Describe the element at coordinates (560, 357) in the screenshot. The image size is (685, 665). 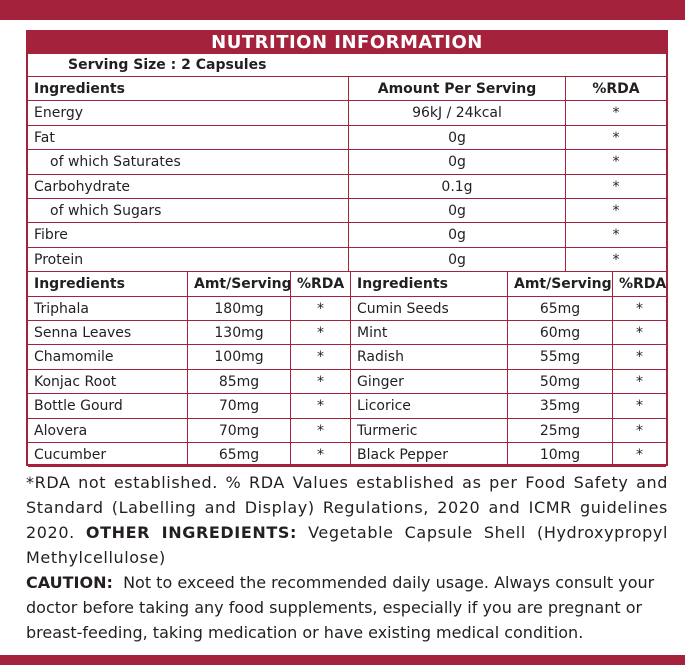
I see `table-cell: 55mg` at that location.